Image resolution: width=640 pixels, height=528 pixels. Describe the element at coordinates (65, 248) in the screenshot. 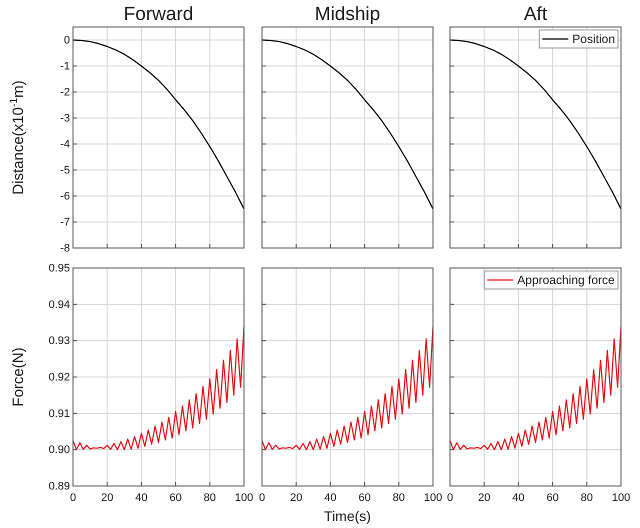

I see `y-tick-label: -8` at that location.